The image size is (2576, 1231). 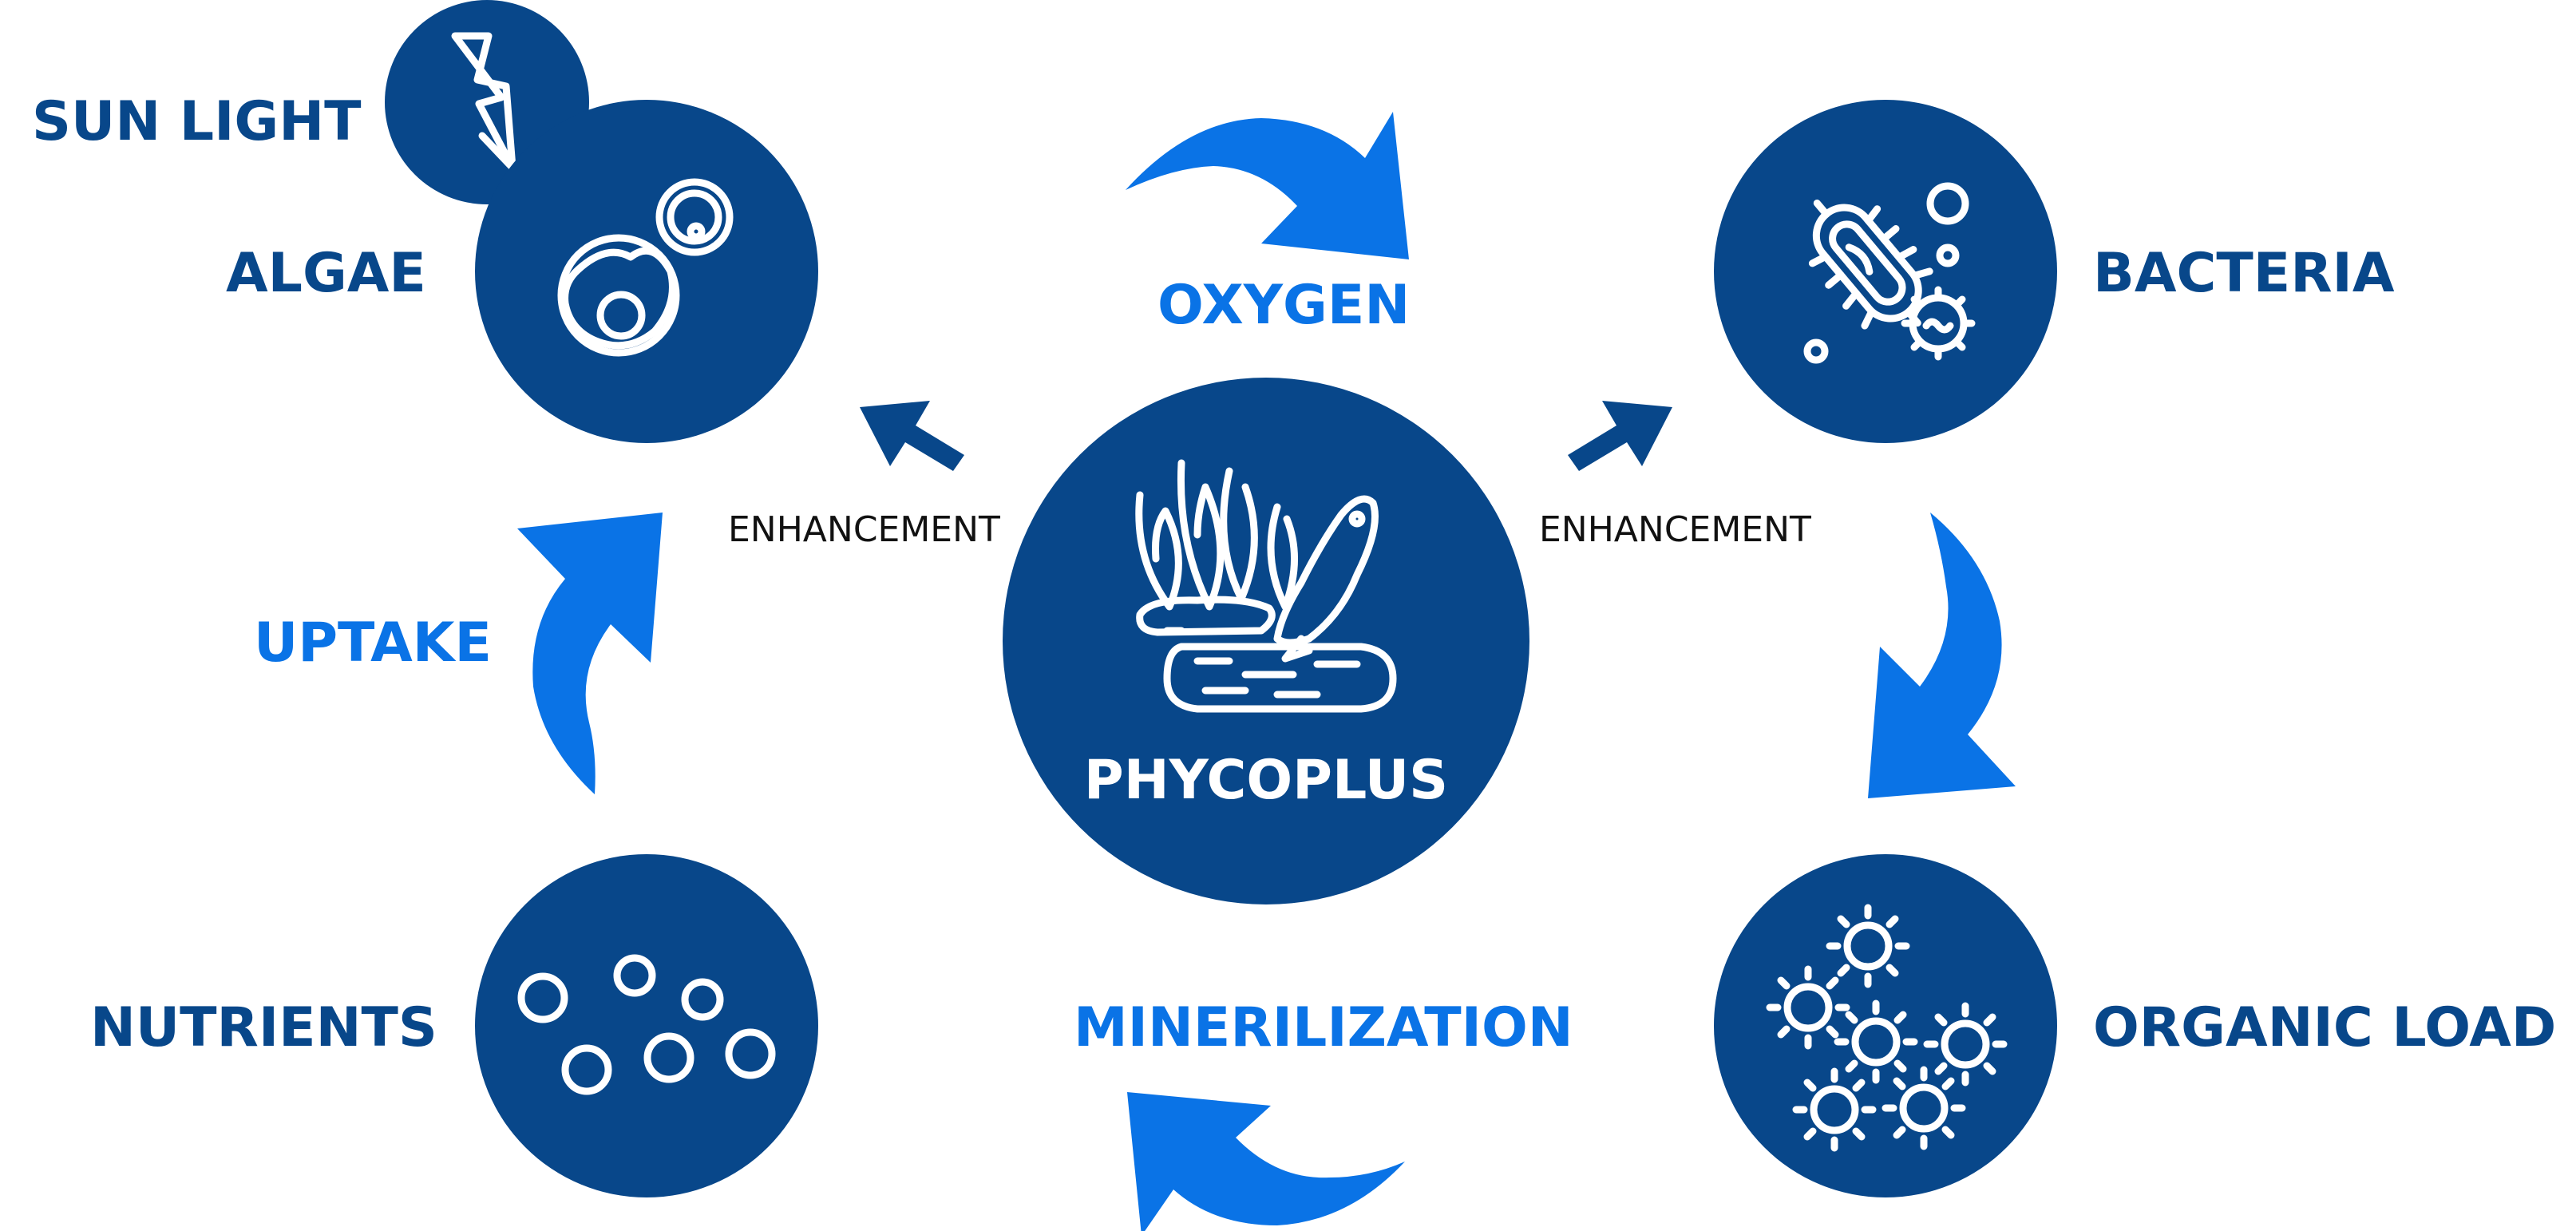 I want to click on enhancement-arrow-right, so click(x=1620, y=436).